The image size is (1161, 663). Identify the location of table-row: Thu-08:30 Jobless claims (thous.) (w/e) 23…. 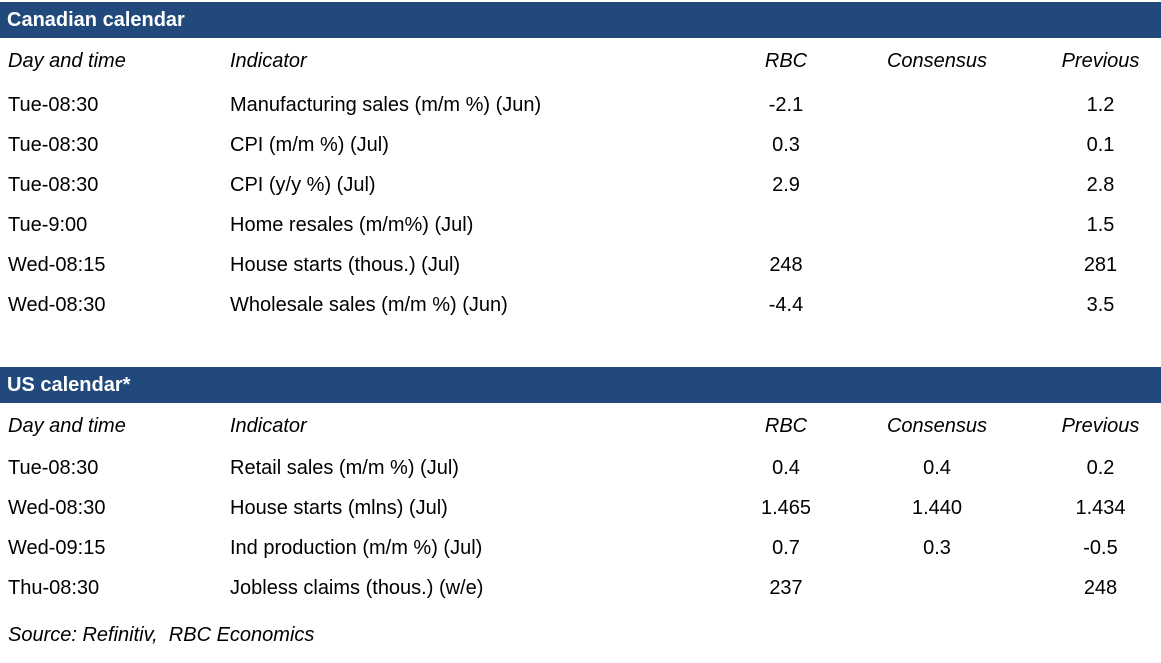
(580, 588).